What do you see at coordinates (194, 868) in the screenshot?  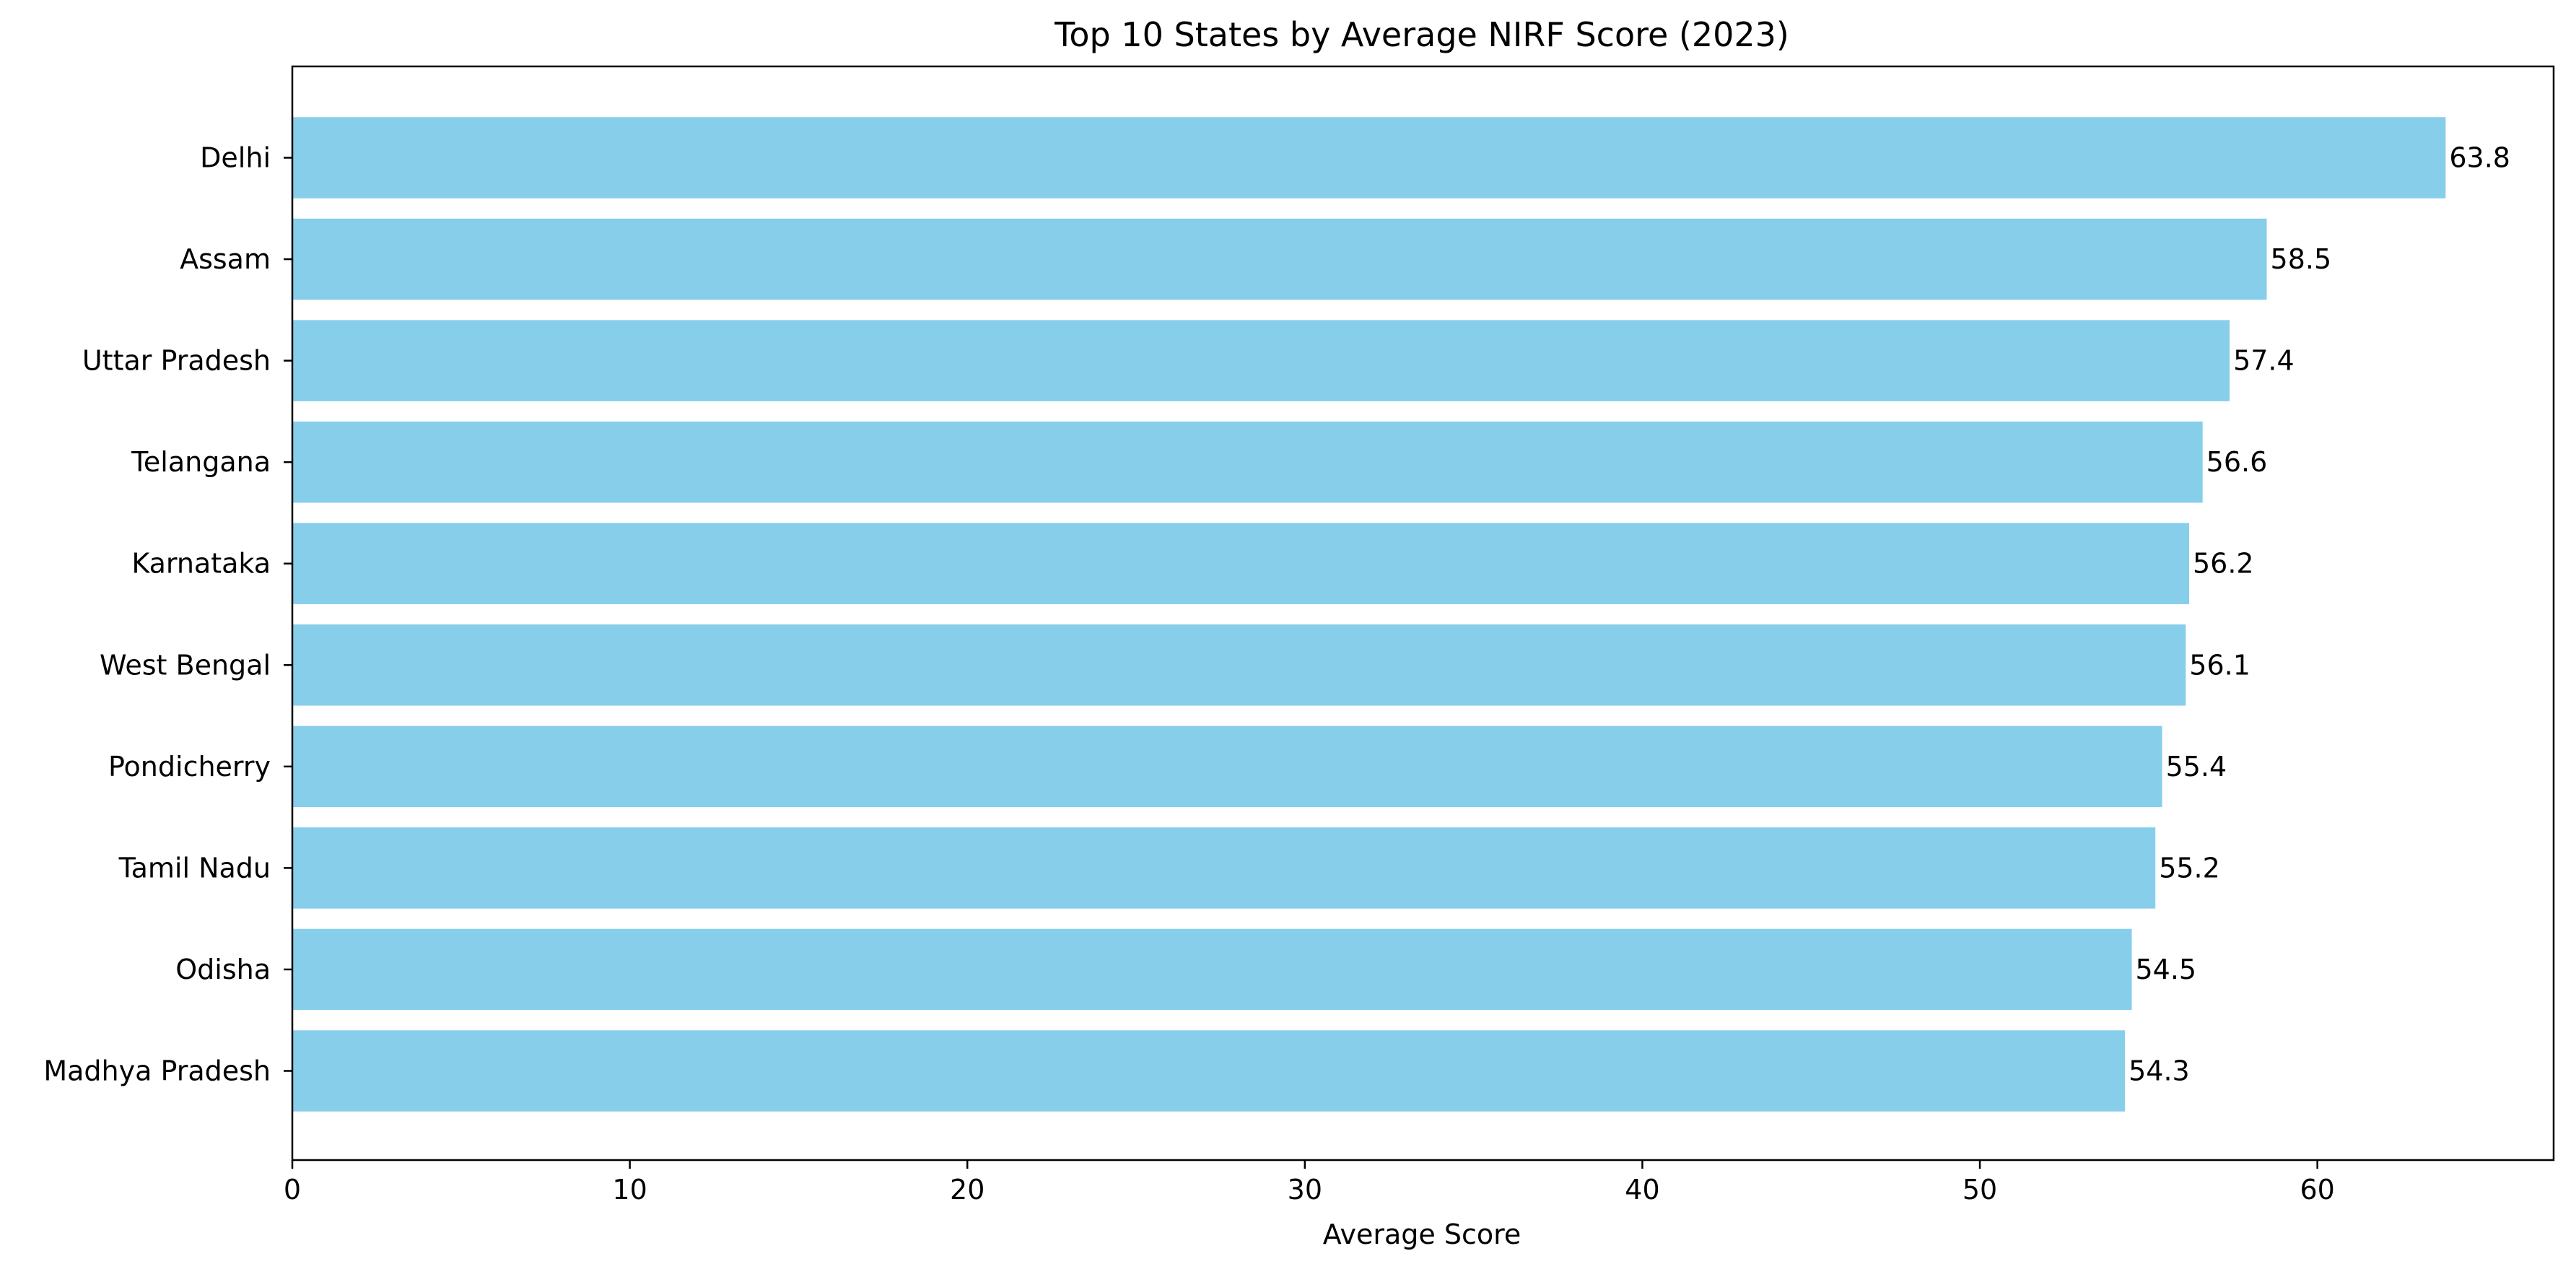 I see `y-tick-label: Tamil Nadu` at bounding box center [194, 868].